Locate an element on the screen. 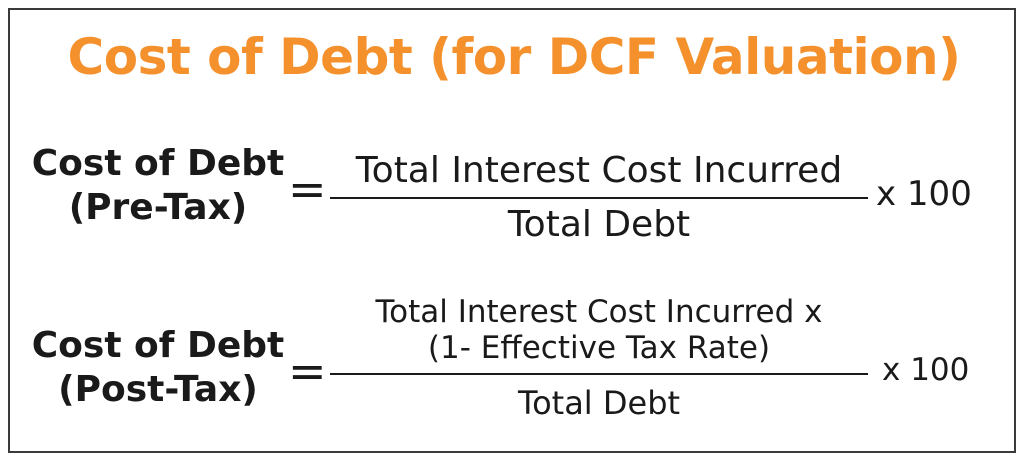 Image resolution: width=1024 pixels, height=461 pixels. post-tax-label-line1: Cost of Debt is located at coordinates (158, 345).